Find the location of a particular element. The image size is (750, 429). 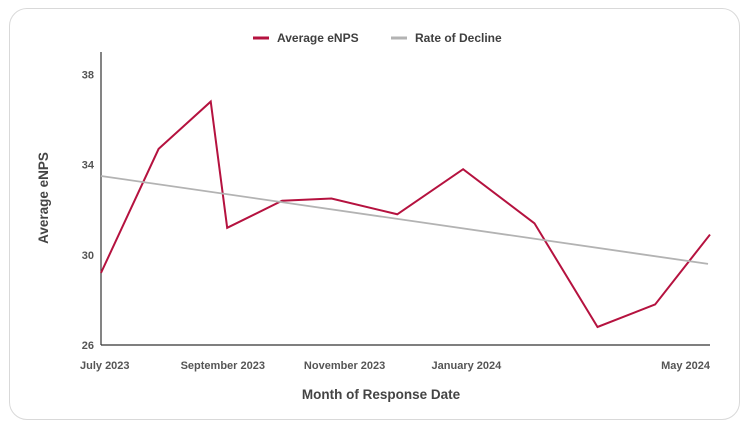

x-tick-label: May 2024 is located at coordinates (686, 366).